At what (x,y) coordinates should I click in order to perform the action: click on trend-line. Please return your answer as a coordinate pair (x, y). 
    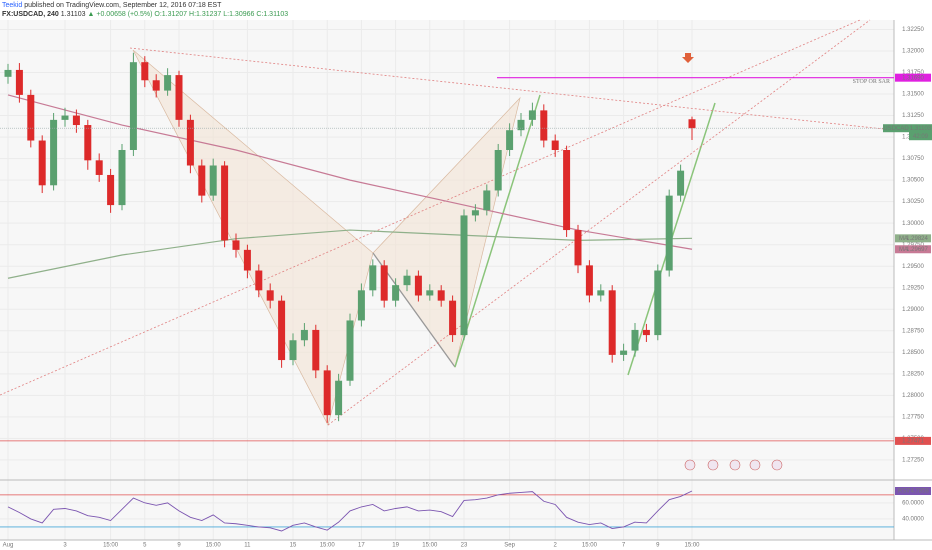
    Looking at the image, I should click on (497, 231).